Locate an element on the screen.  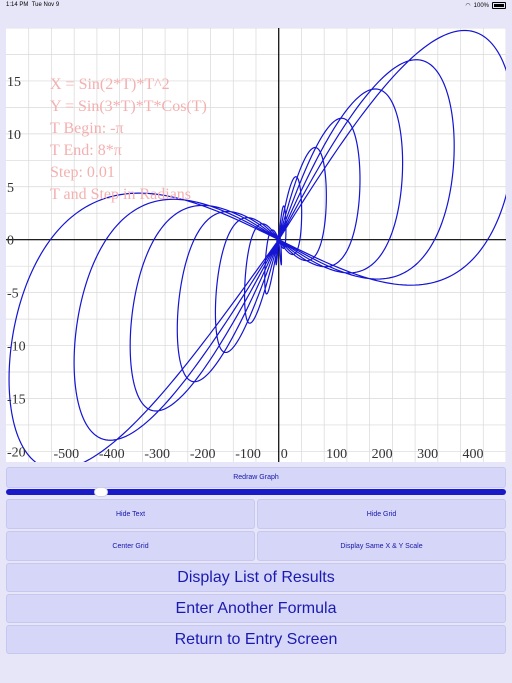
hide-text-button: Hide Text is located at coordinates (130, 514).